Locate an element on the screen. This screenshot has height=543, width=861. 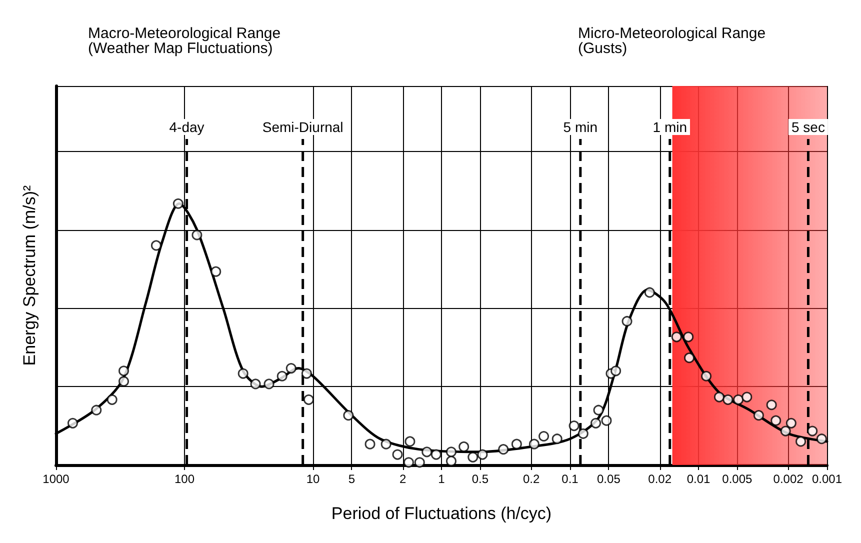
x-tick-label: 0.002 is located at coordinates (788, 479).